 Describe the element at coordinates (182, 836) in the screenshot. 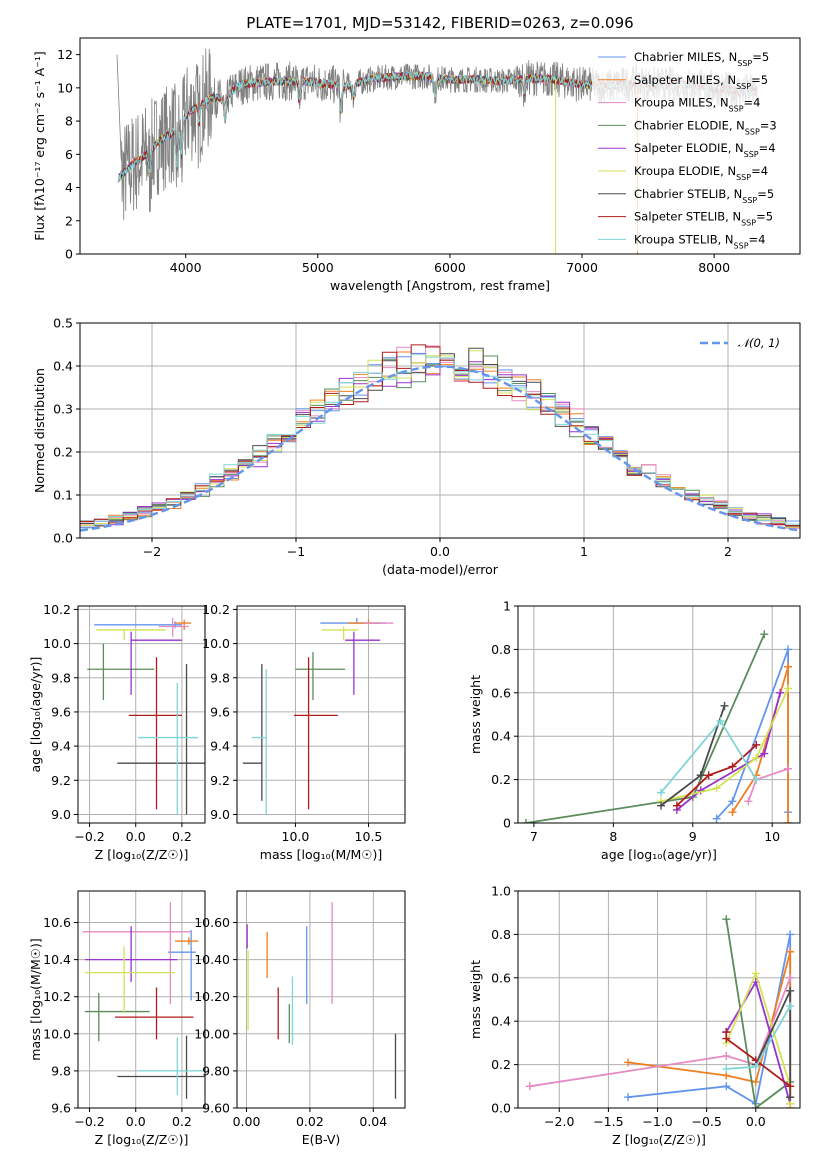

I see `x-tick-label: 0.2` at that location.